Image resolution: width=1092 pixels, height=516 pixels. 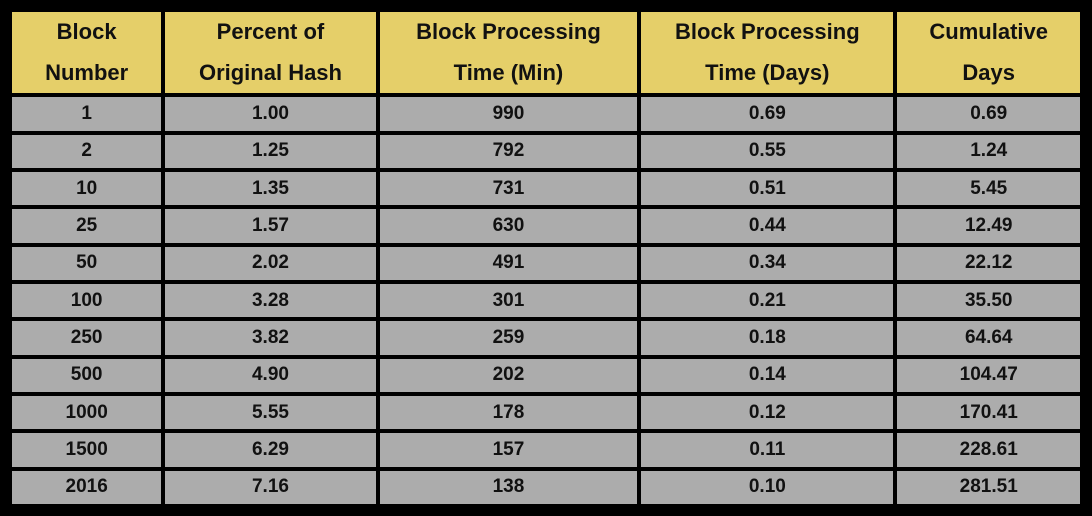 I want to click on table-cell: 5.45, so click(x=988, y=189).